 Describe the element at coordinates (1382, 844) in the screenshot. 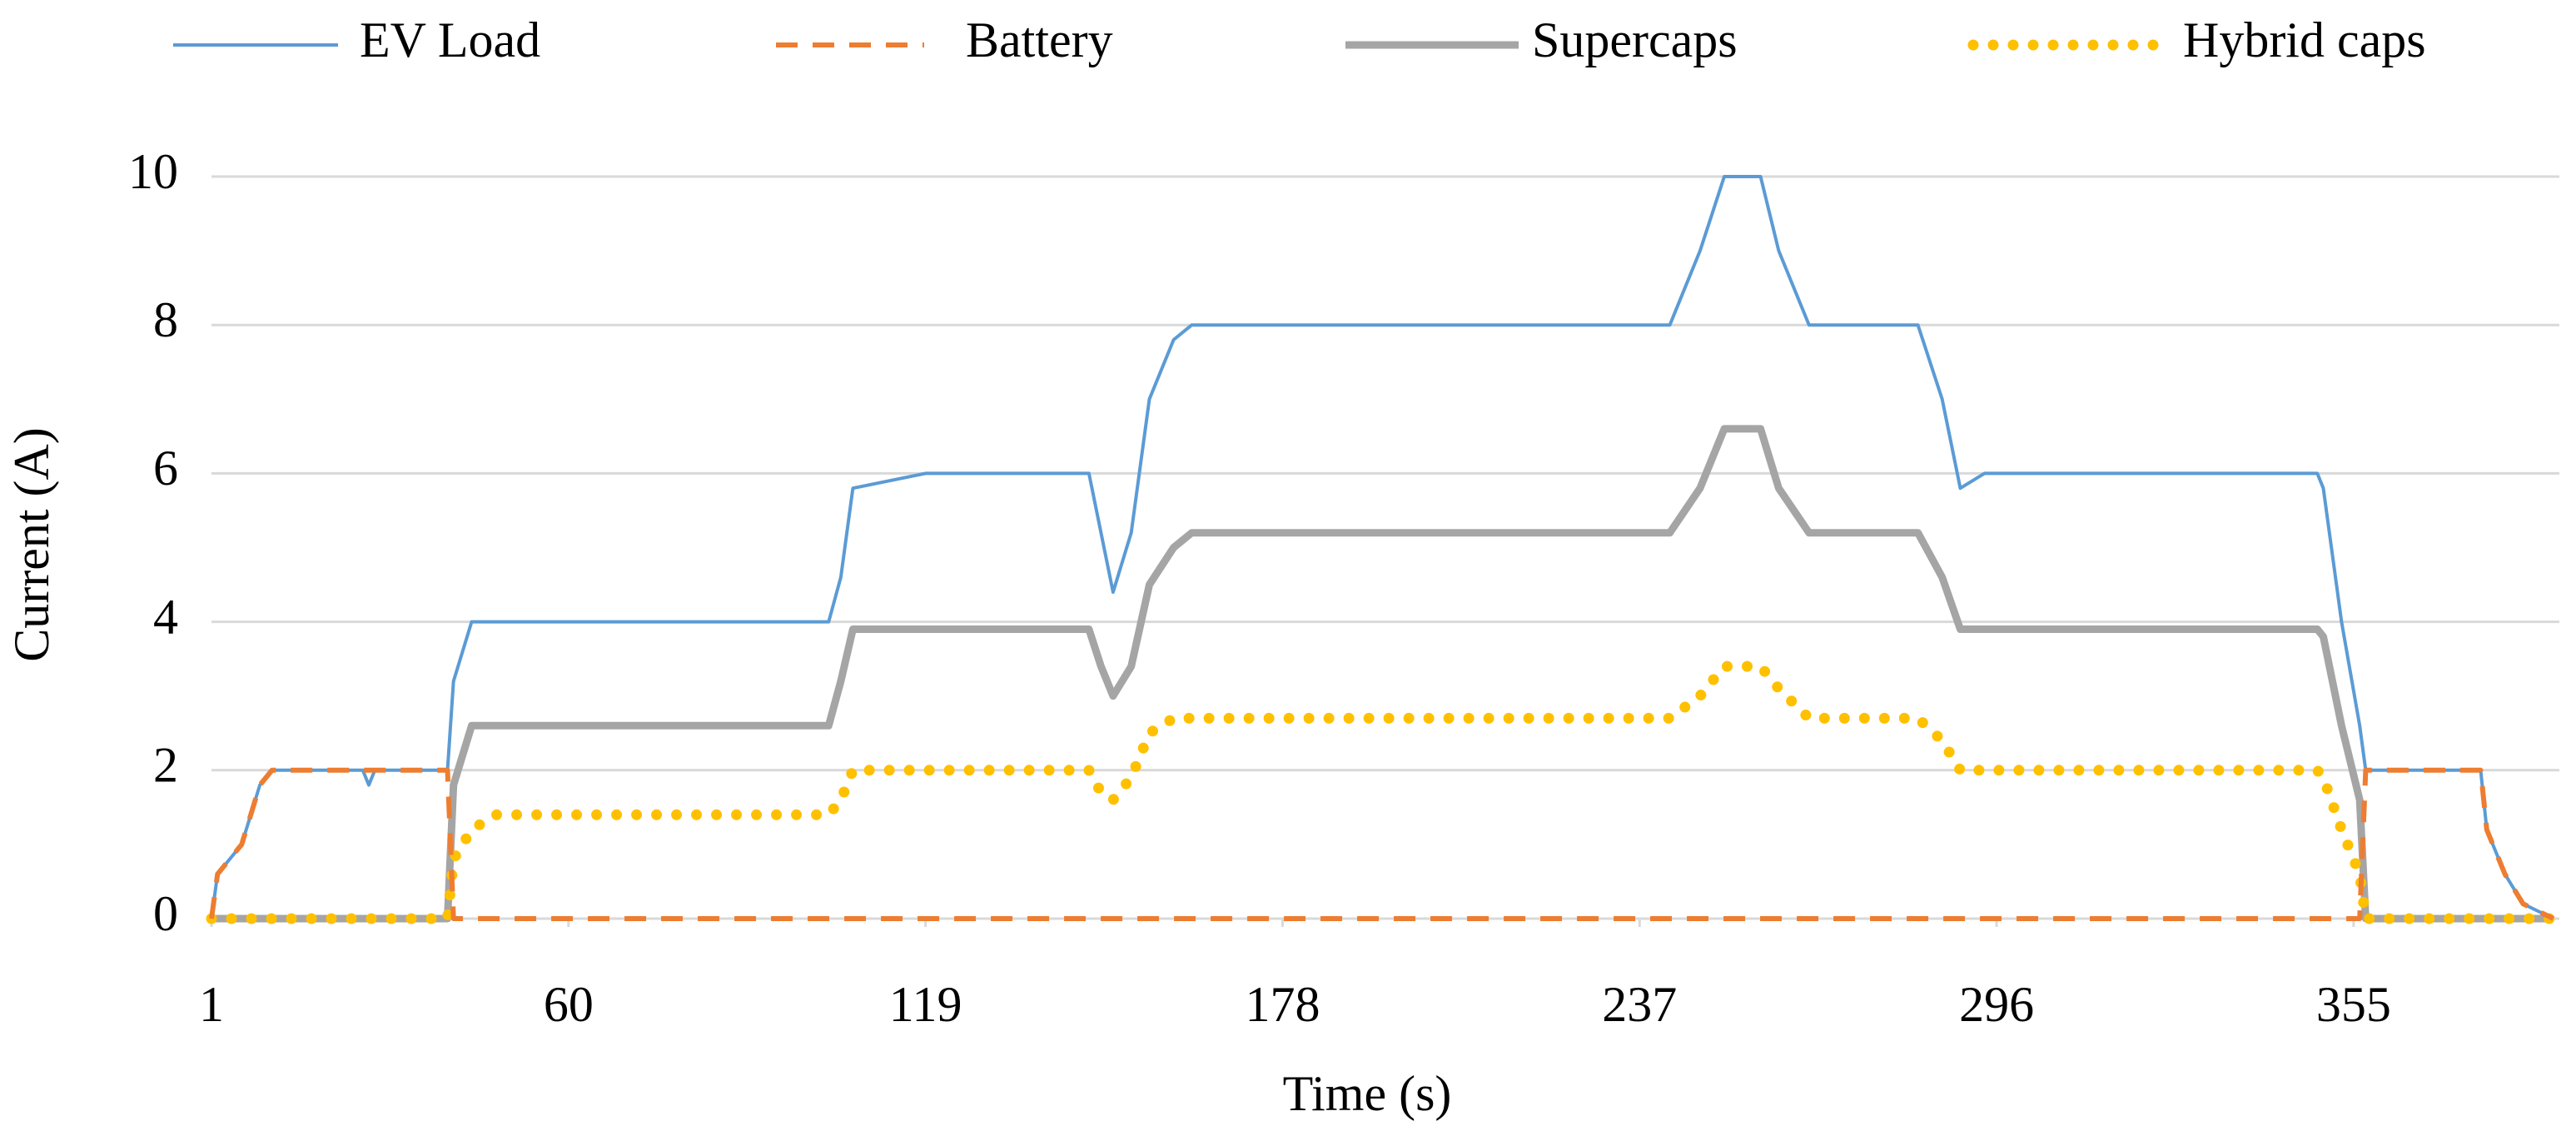

I see `series-line` at that location.